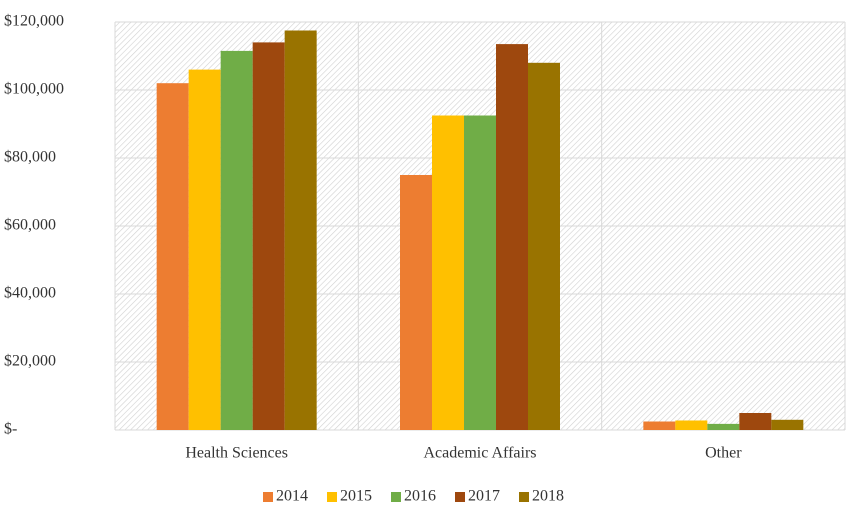  What do you see at coordinates (723, 453) in the screenshot?
I see `x-tick-label: Other` at bounding box center [723, 453].